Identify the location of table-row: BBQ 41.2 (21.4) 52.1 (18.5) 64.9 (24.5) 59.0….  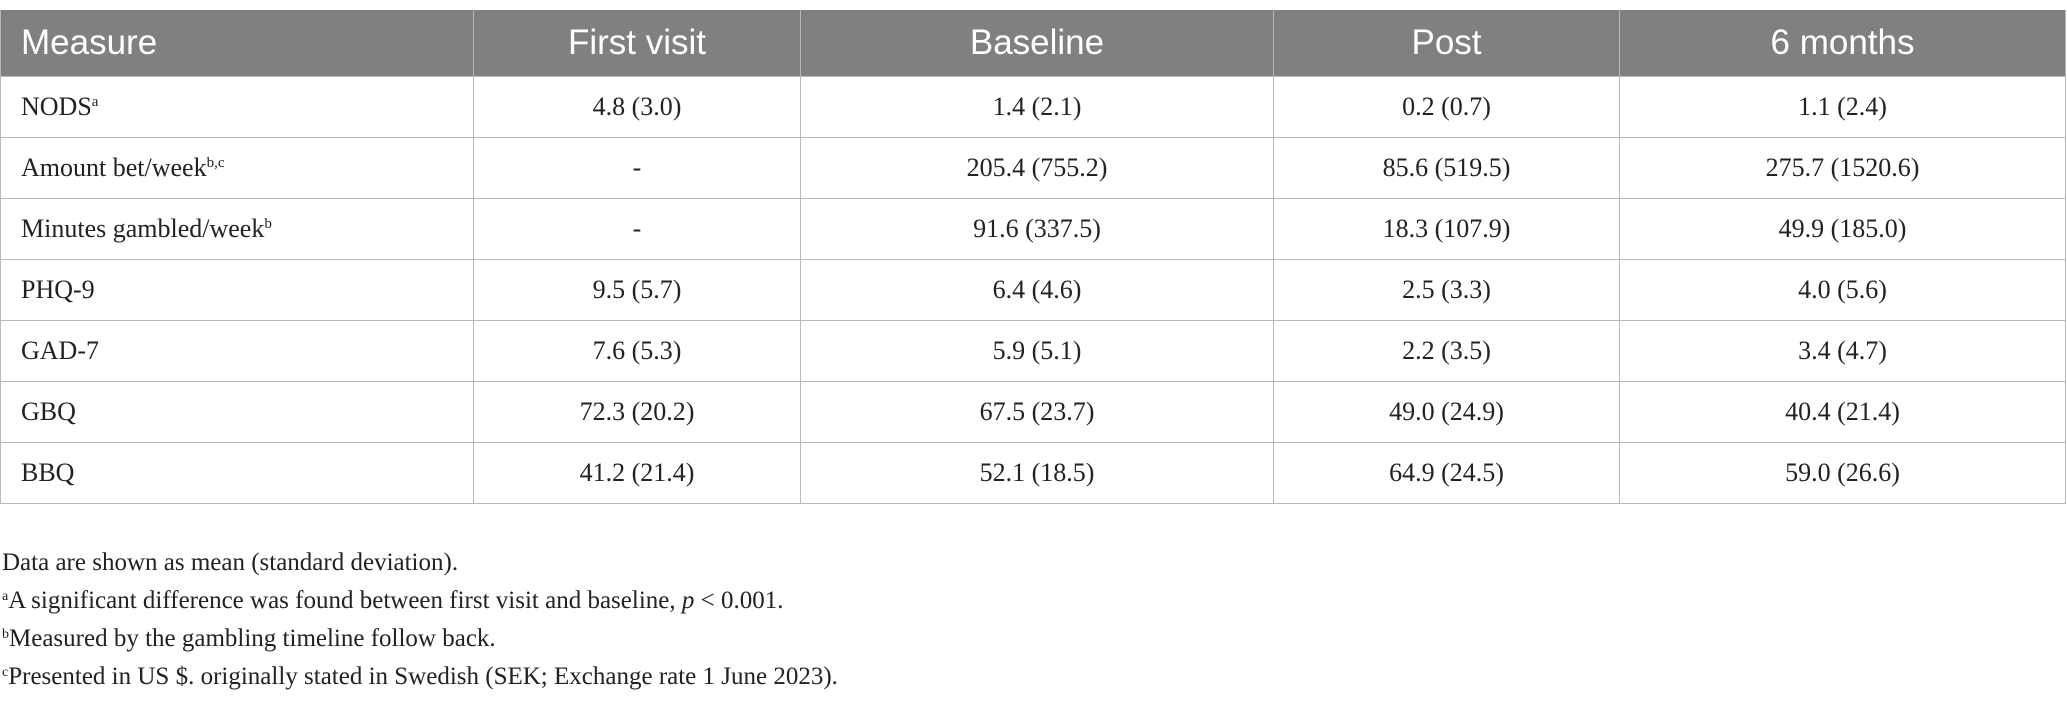
(1033, 473).